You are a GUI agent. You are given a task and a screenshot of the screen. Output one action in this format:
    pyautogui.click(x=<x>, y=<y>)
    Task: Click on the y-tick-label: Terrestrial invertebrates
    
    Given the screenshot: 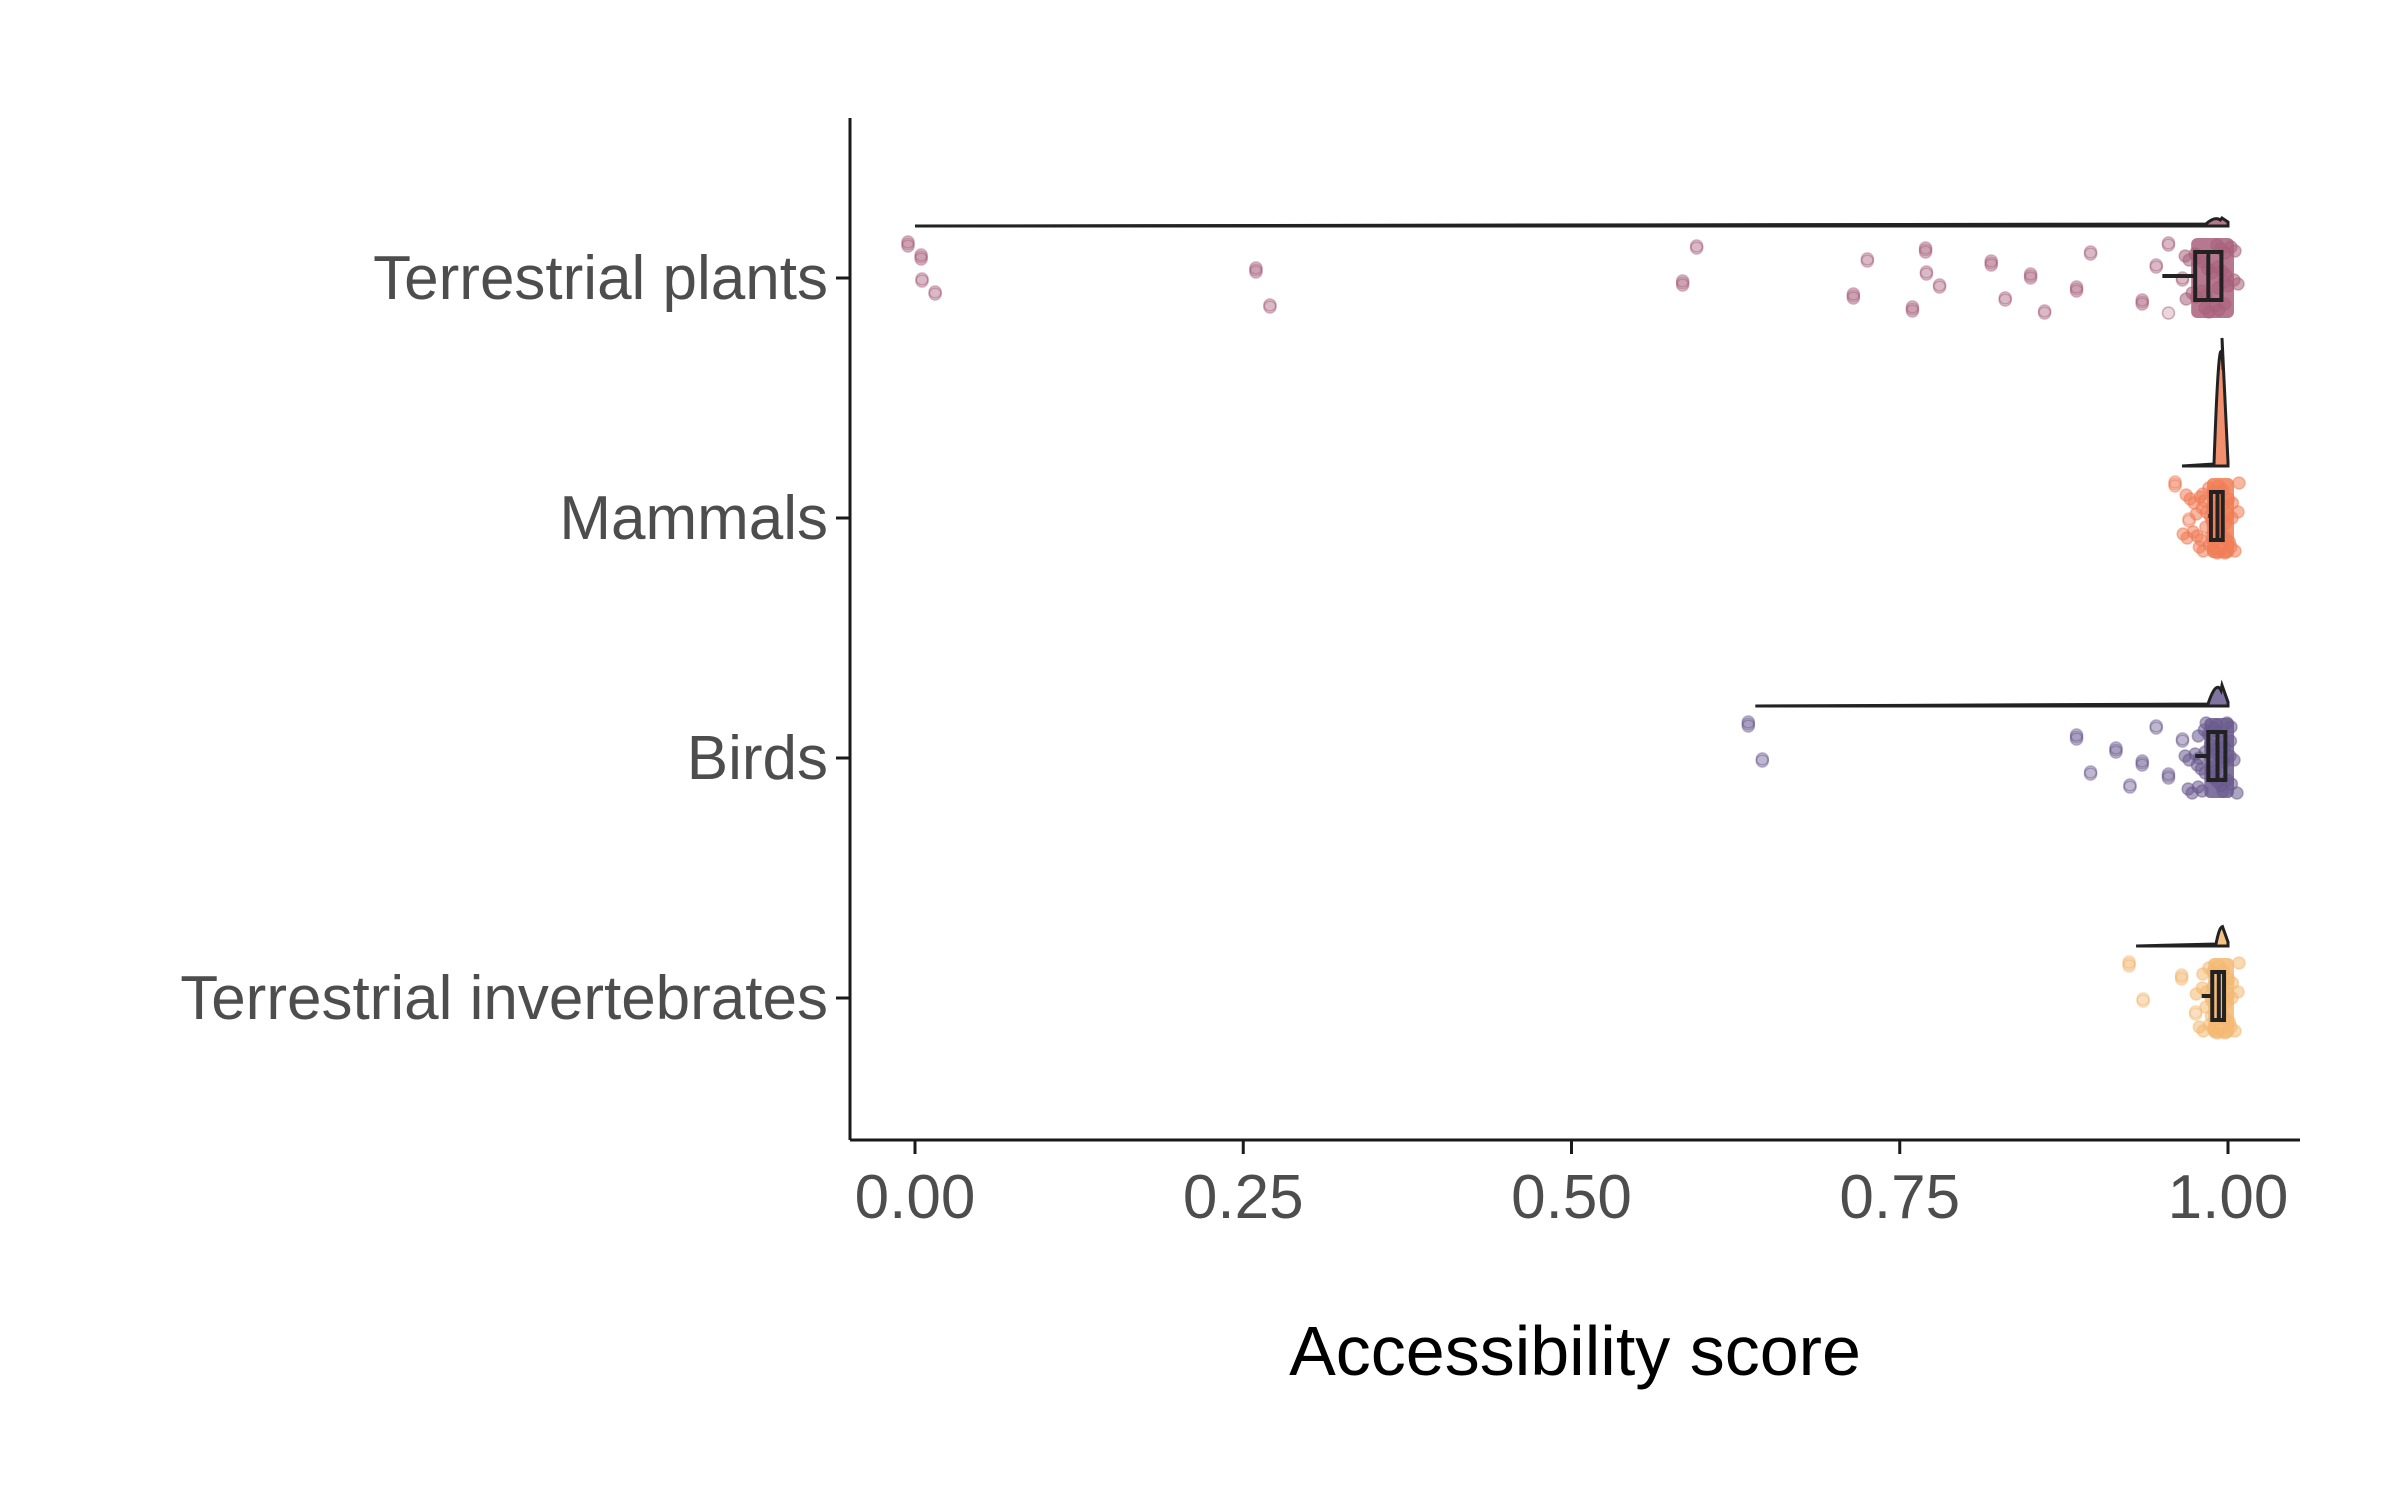 What is the action you would take?
    pyautogui.click(x=504, y=998)
    